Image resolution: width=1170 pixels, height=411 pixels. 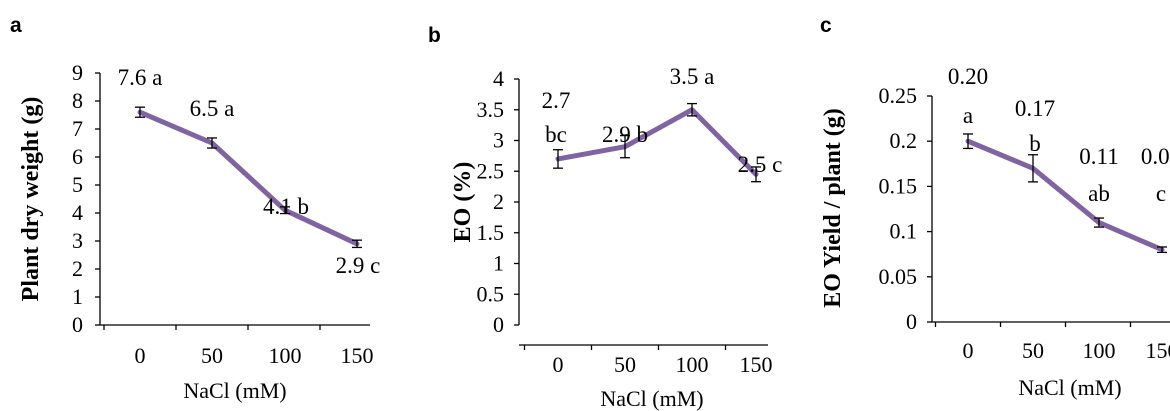 What do you see at coordinates (491, 170) in the screenshot?
I see `y-tick-label: 2.5` at bounding box center [491, 170].